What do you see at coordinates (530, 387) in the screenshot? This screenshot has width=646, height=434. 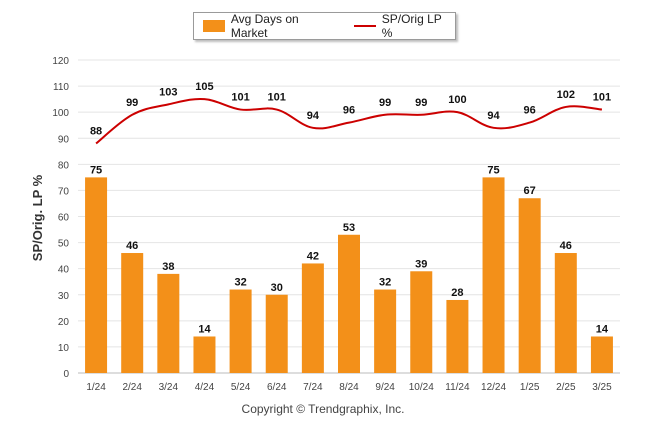 I see `x-tick-label: 1/25` at bounding box center [530, 387].